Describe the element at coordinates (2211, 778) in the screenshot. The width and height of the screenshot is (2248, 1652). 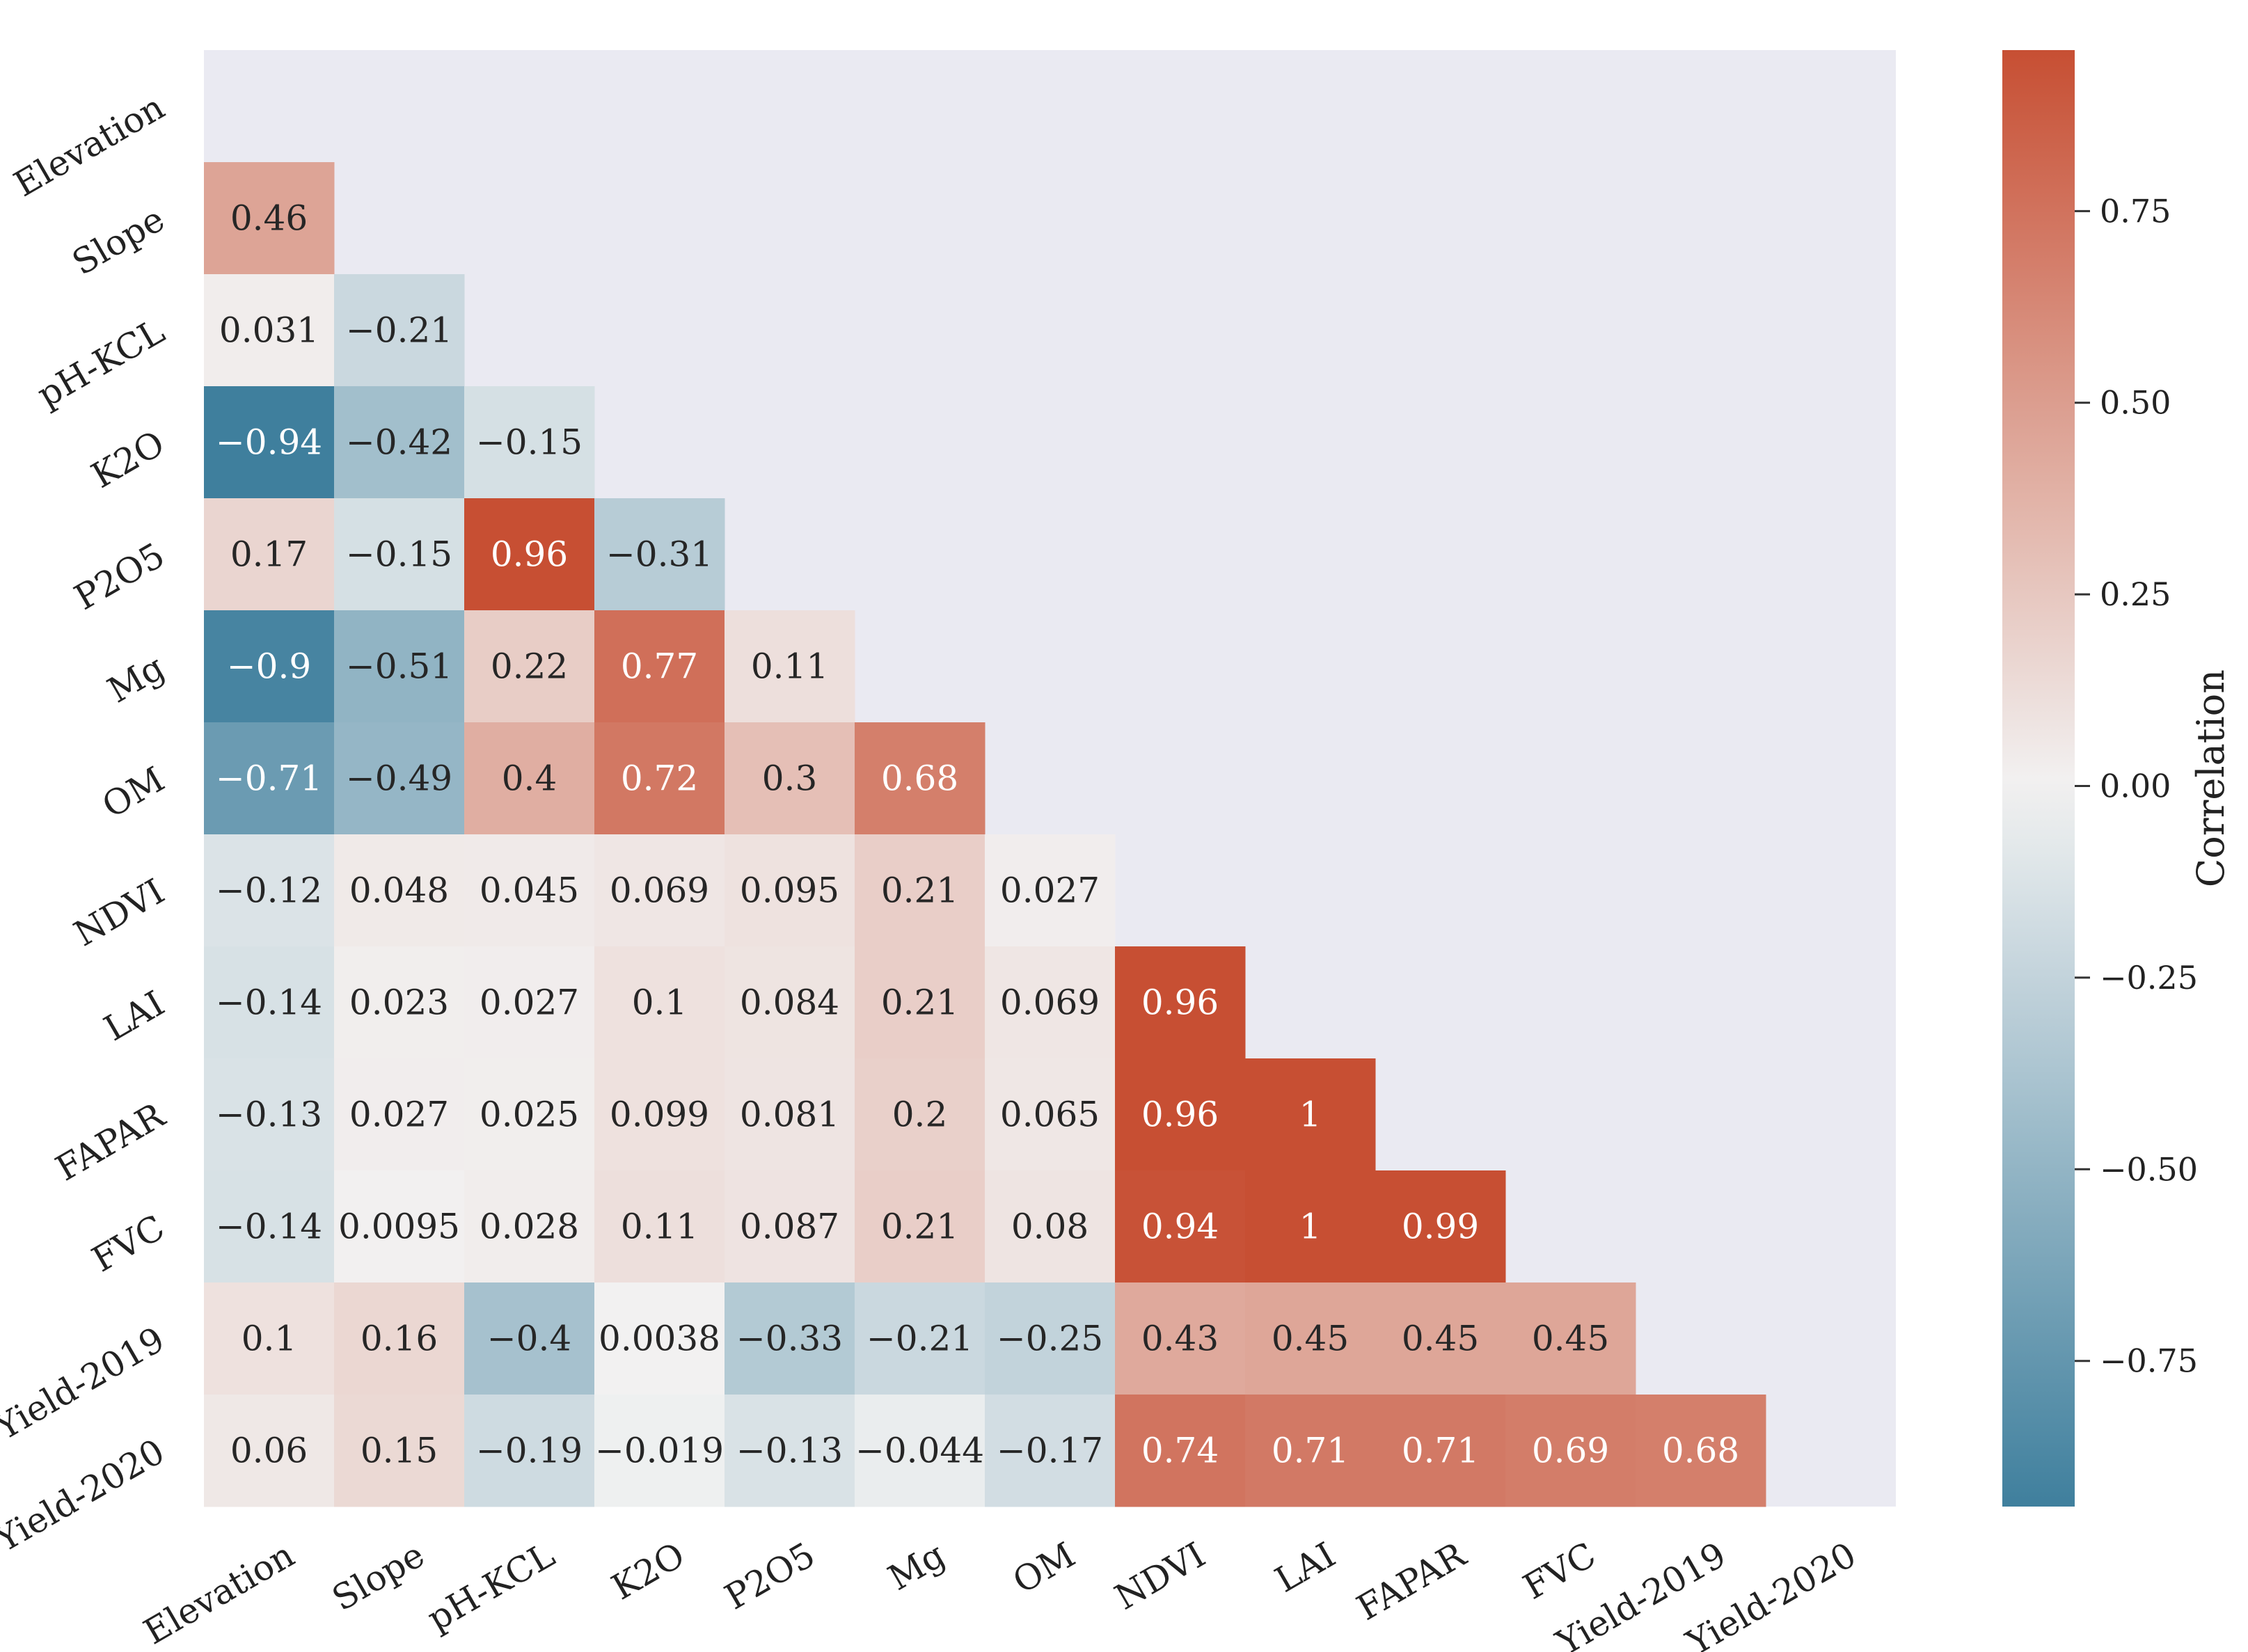
I see `colorbar-label: Correlation` at that location.